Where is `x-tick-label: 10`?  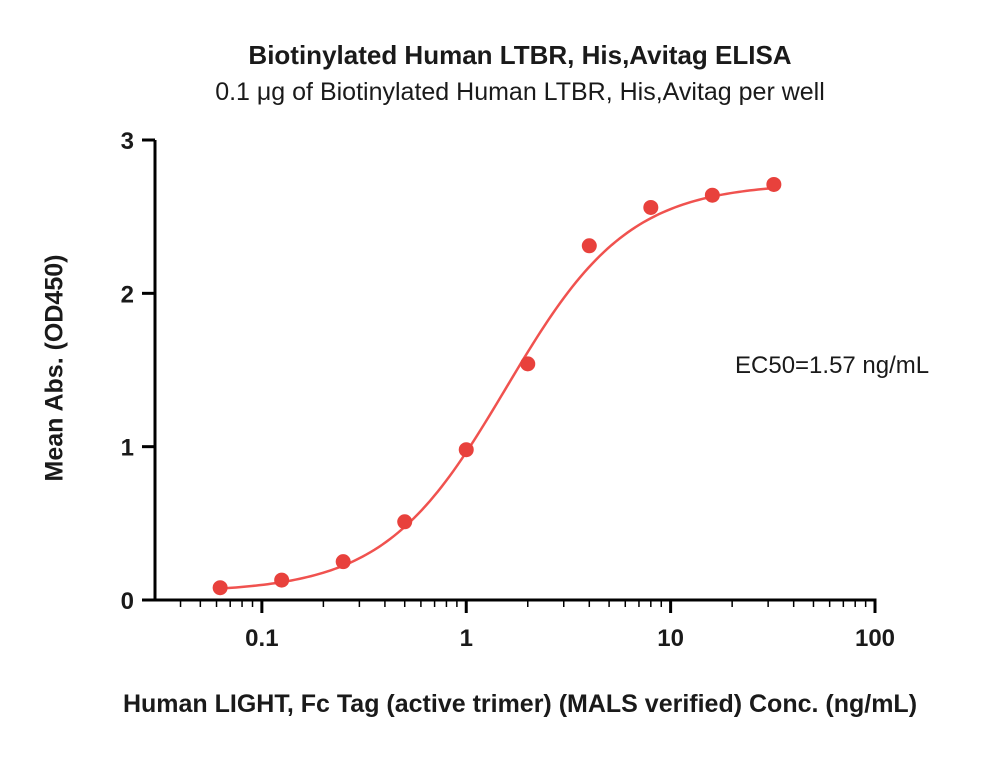
x-tick-label: 10 is located at coordinates (670, 638).